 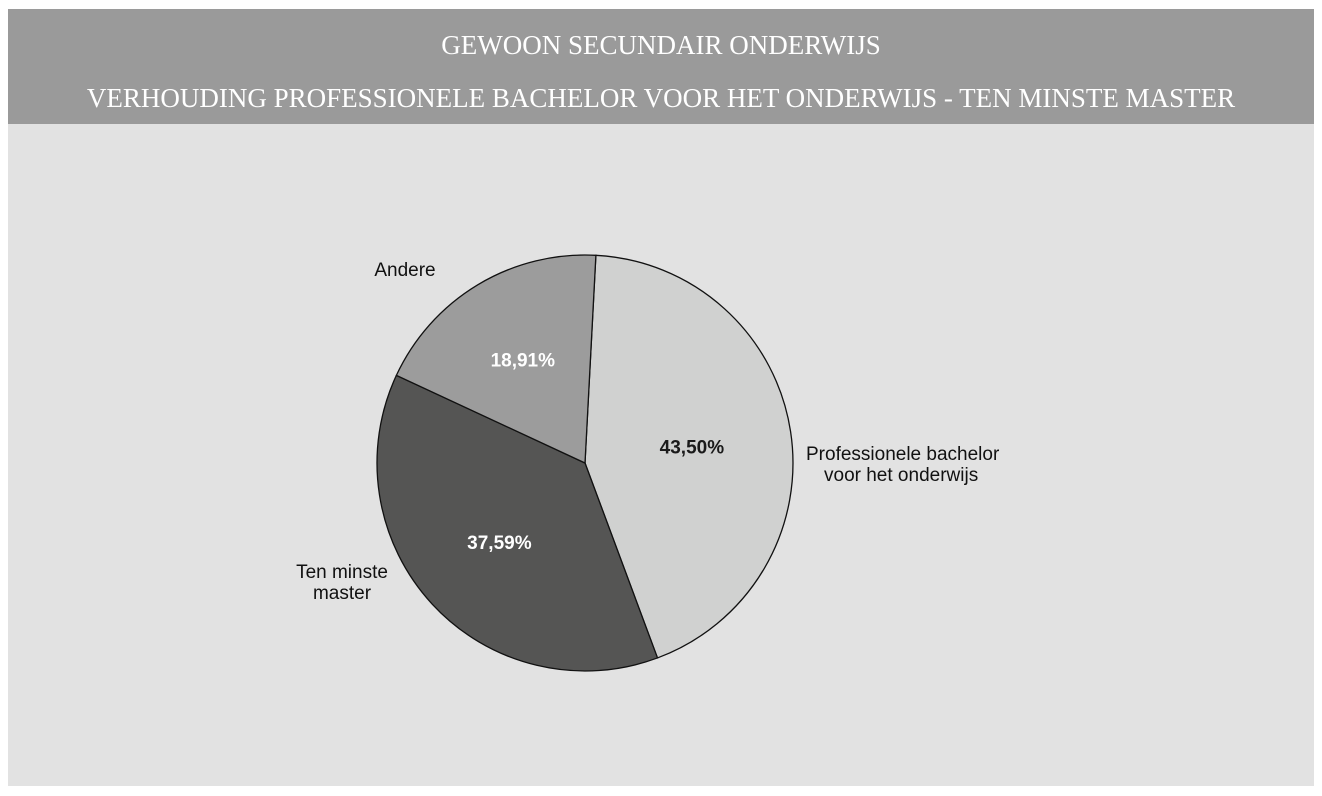 I want to click on slice-category-label-2: Ten minste master, so click(x=342, y=583).